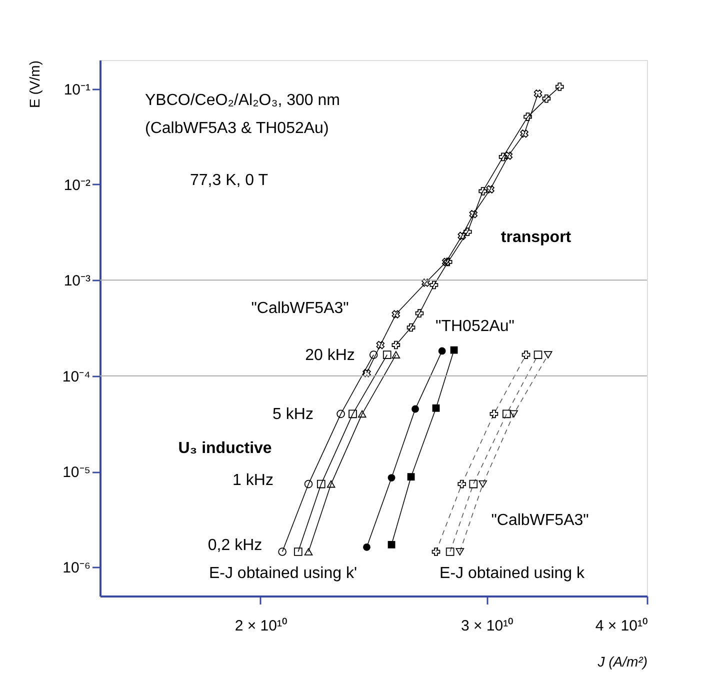 The image size is (705, 679). Describe the element at coordinates (513, 573) in the screenshot. I see `annotation: E-J obtained using k` at that location.